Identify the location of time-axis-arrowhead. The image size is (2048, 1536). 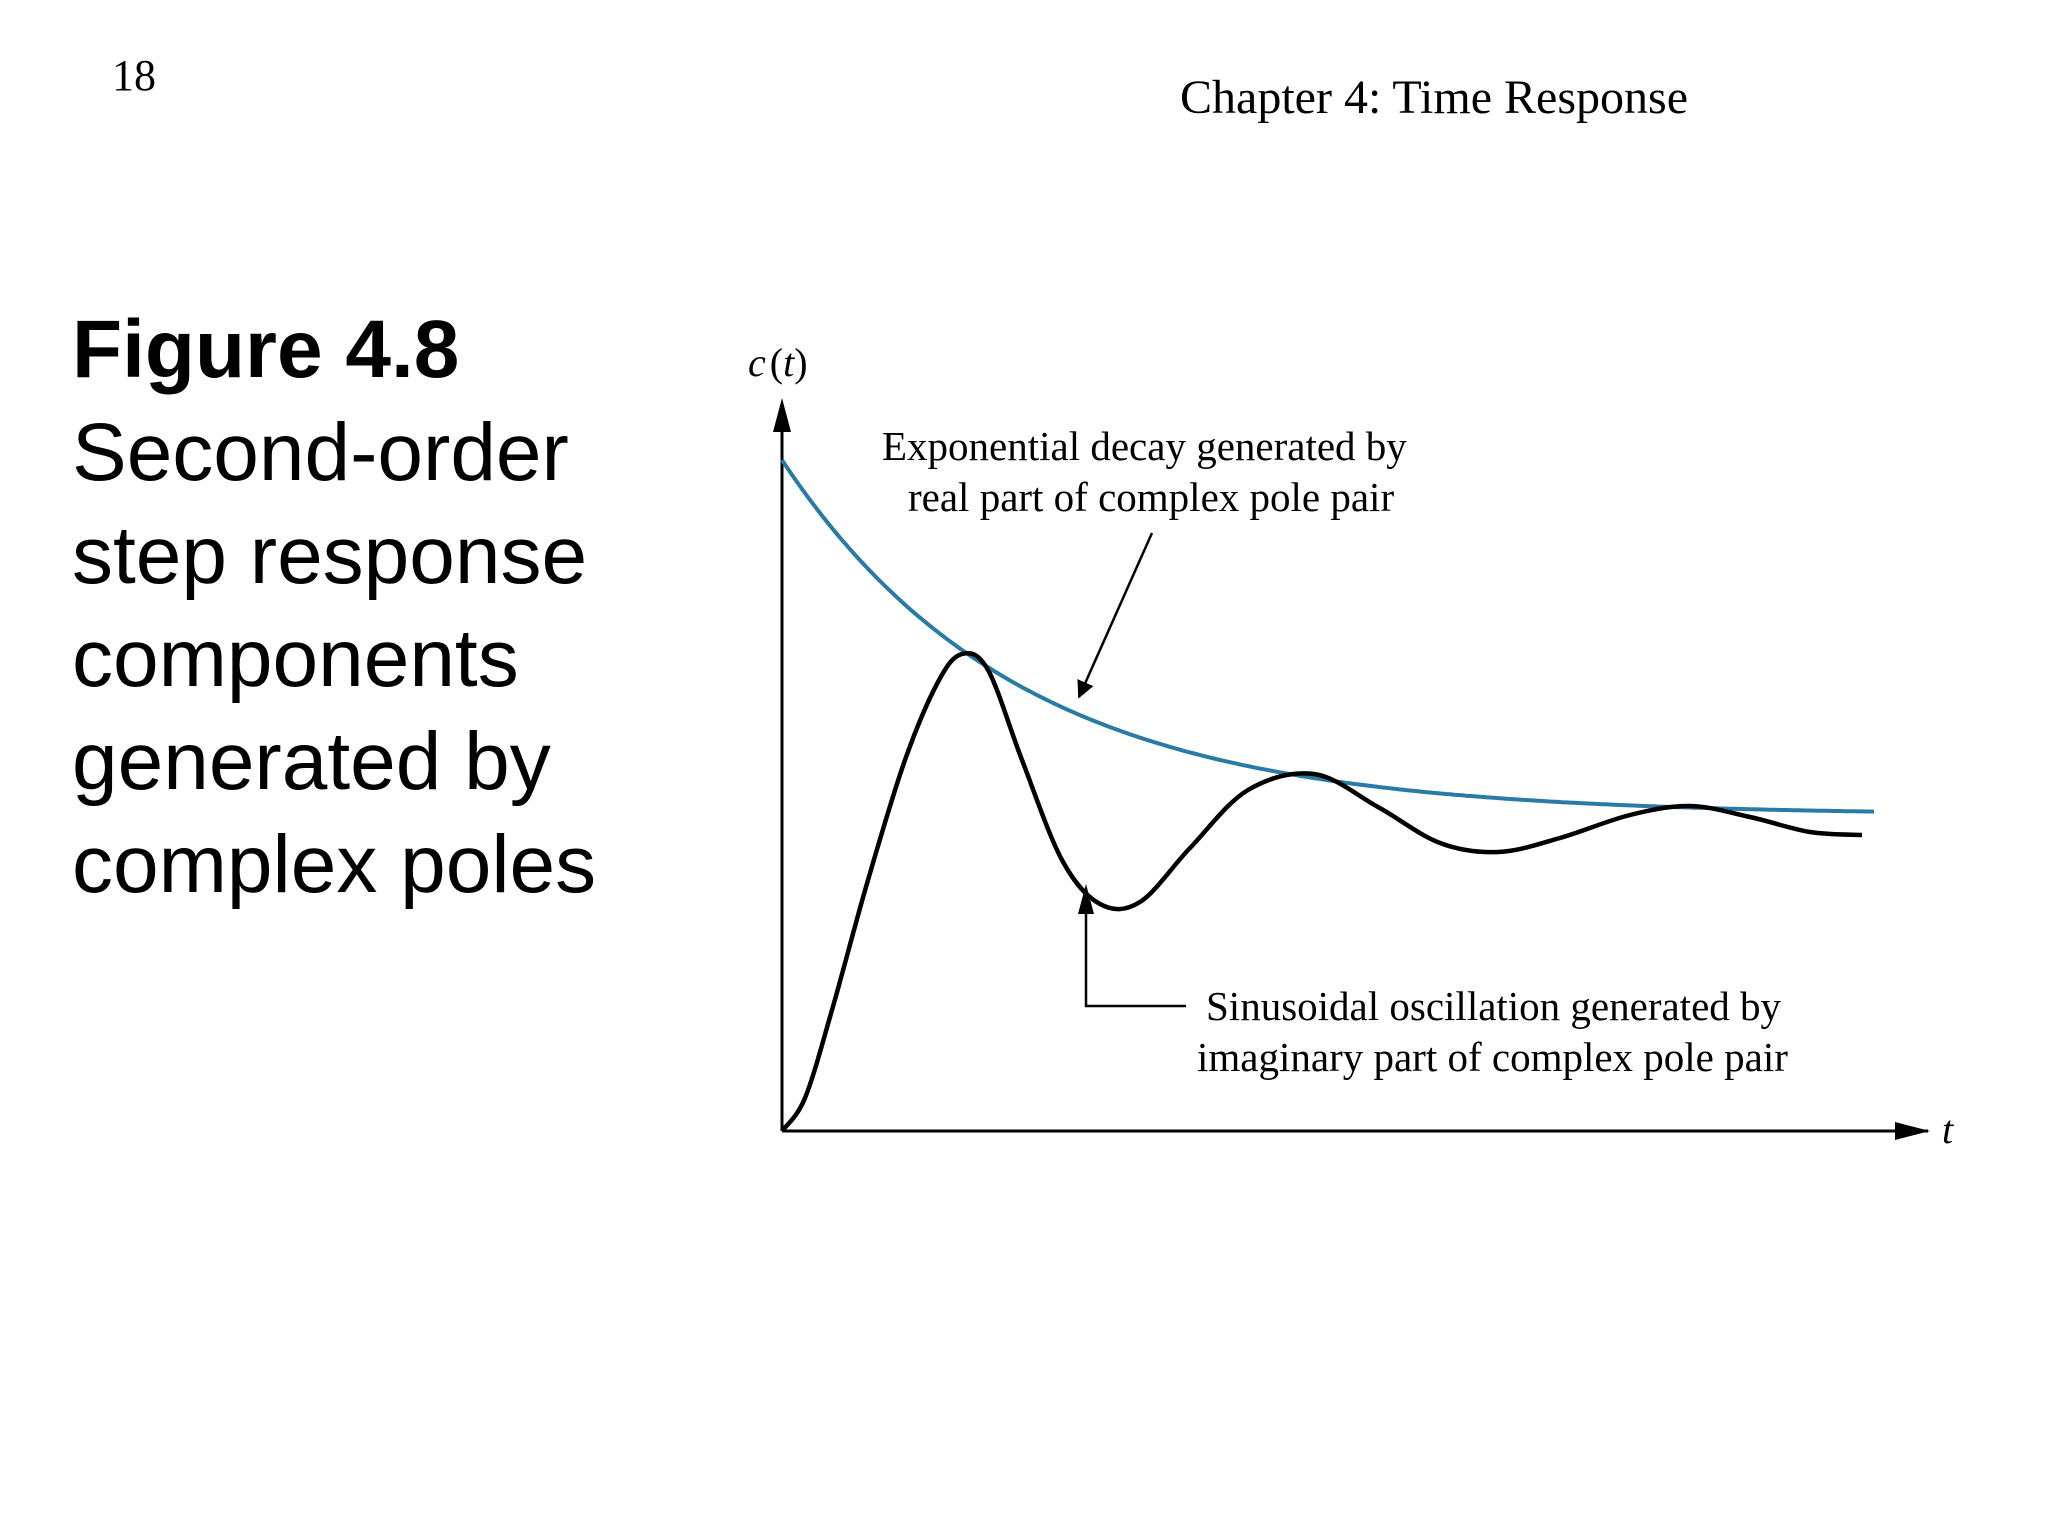
(1912, 1131).